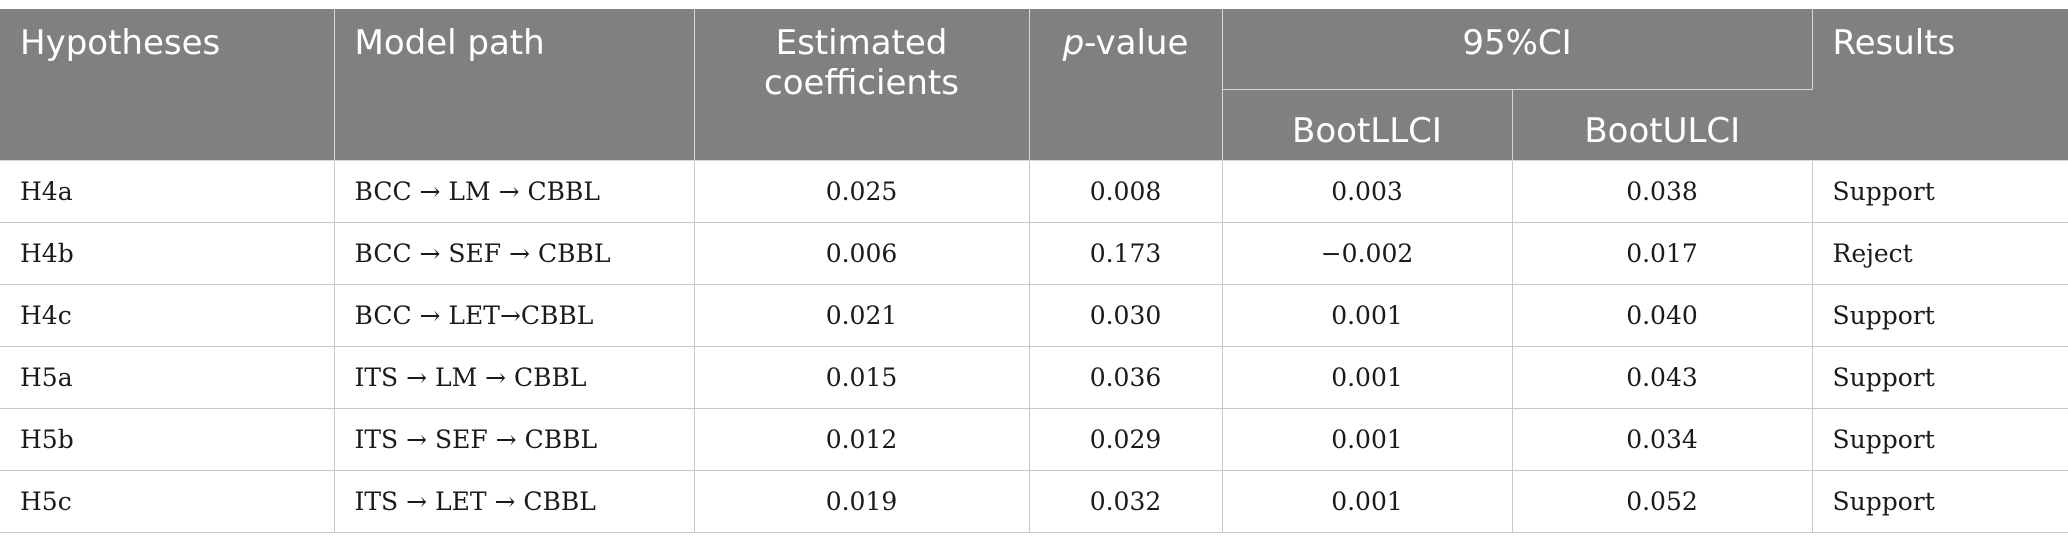 The width and height of the screenshot is (2068, 536). What do you see at coordinates (167, 377) in the screenshot?
I see `cell-hypothesis: H5a` at bounding box center [167, 377].